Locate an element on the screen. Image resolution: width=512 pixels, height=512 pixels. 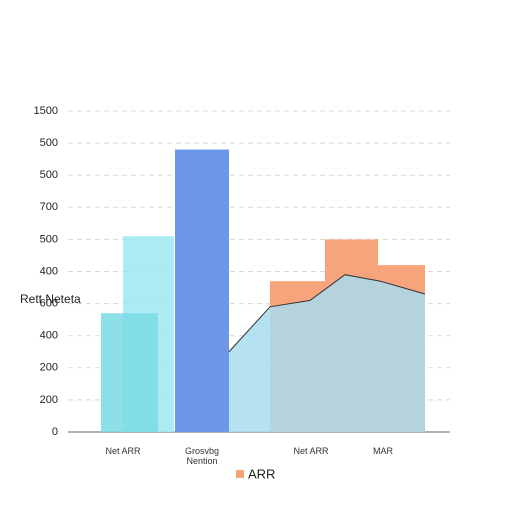
y-tick-label: 1500 is located at coordinates (46, 111).